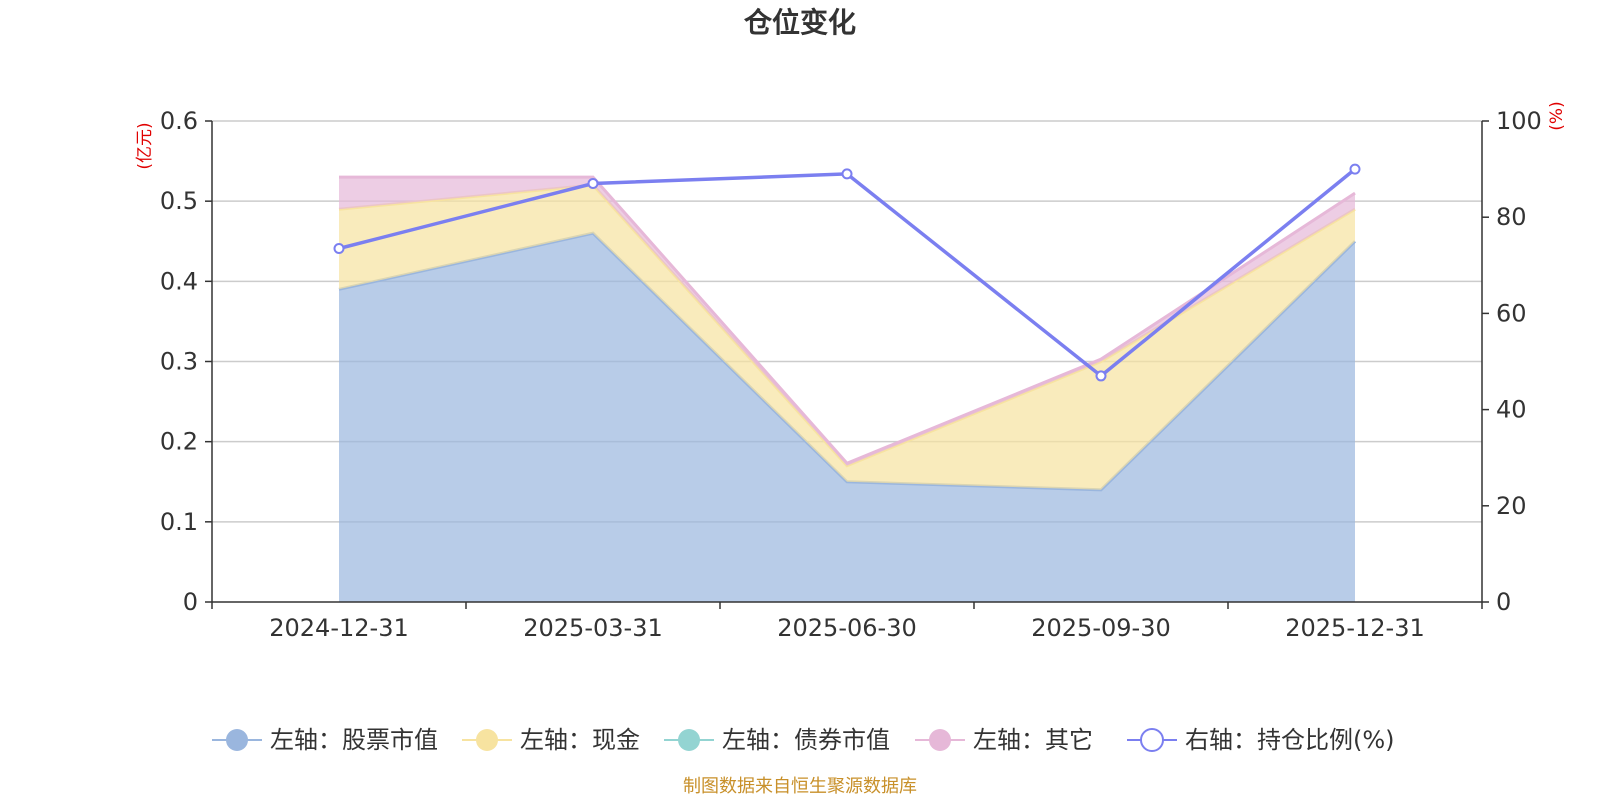 The image size is (1600, 800). What do you see at coordinates (1290, 740) in the screenshot?
I see `legend-label-4: 右轴：持仓比例(%)` at bounding box center [1290, 740].